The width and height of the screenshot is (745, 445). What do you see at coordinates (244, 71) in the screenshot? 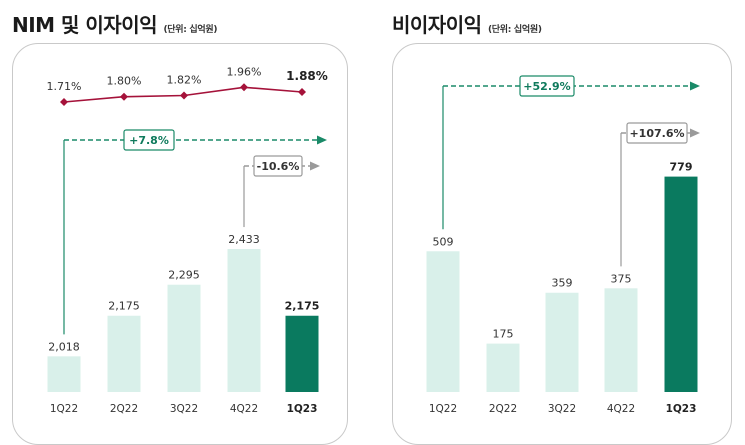
I see `nim-label-3: 1.96%` at bounding box center [244, 71].